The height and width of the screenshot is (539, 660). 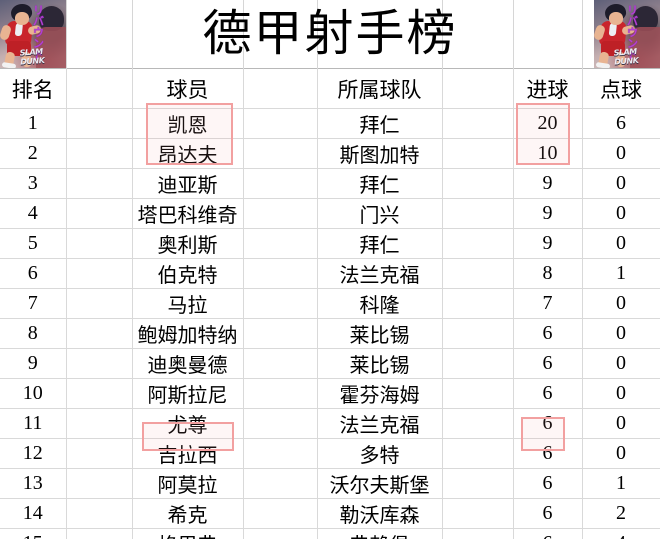 What do you see at coordinates (548, 303) in the screenshot?
I see `cell-goals: 7` at bounding box center [548, 303].